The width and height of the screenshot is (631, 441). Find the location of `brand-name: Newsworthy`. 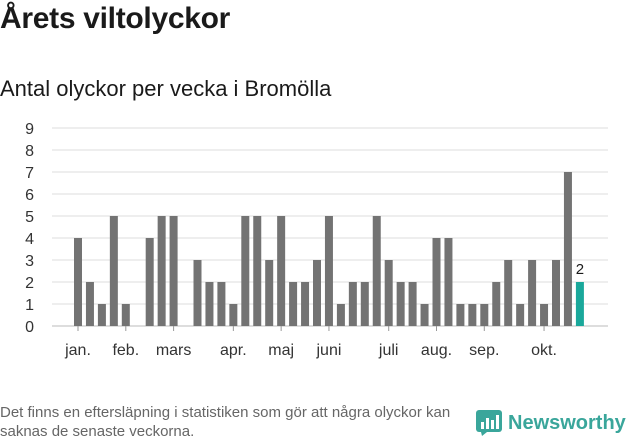

brand-name: Newsworthy is located at coordinates (567, 422).